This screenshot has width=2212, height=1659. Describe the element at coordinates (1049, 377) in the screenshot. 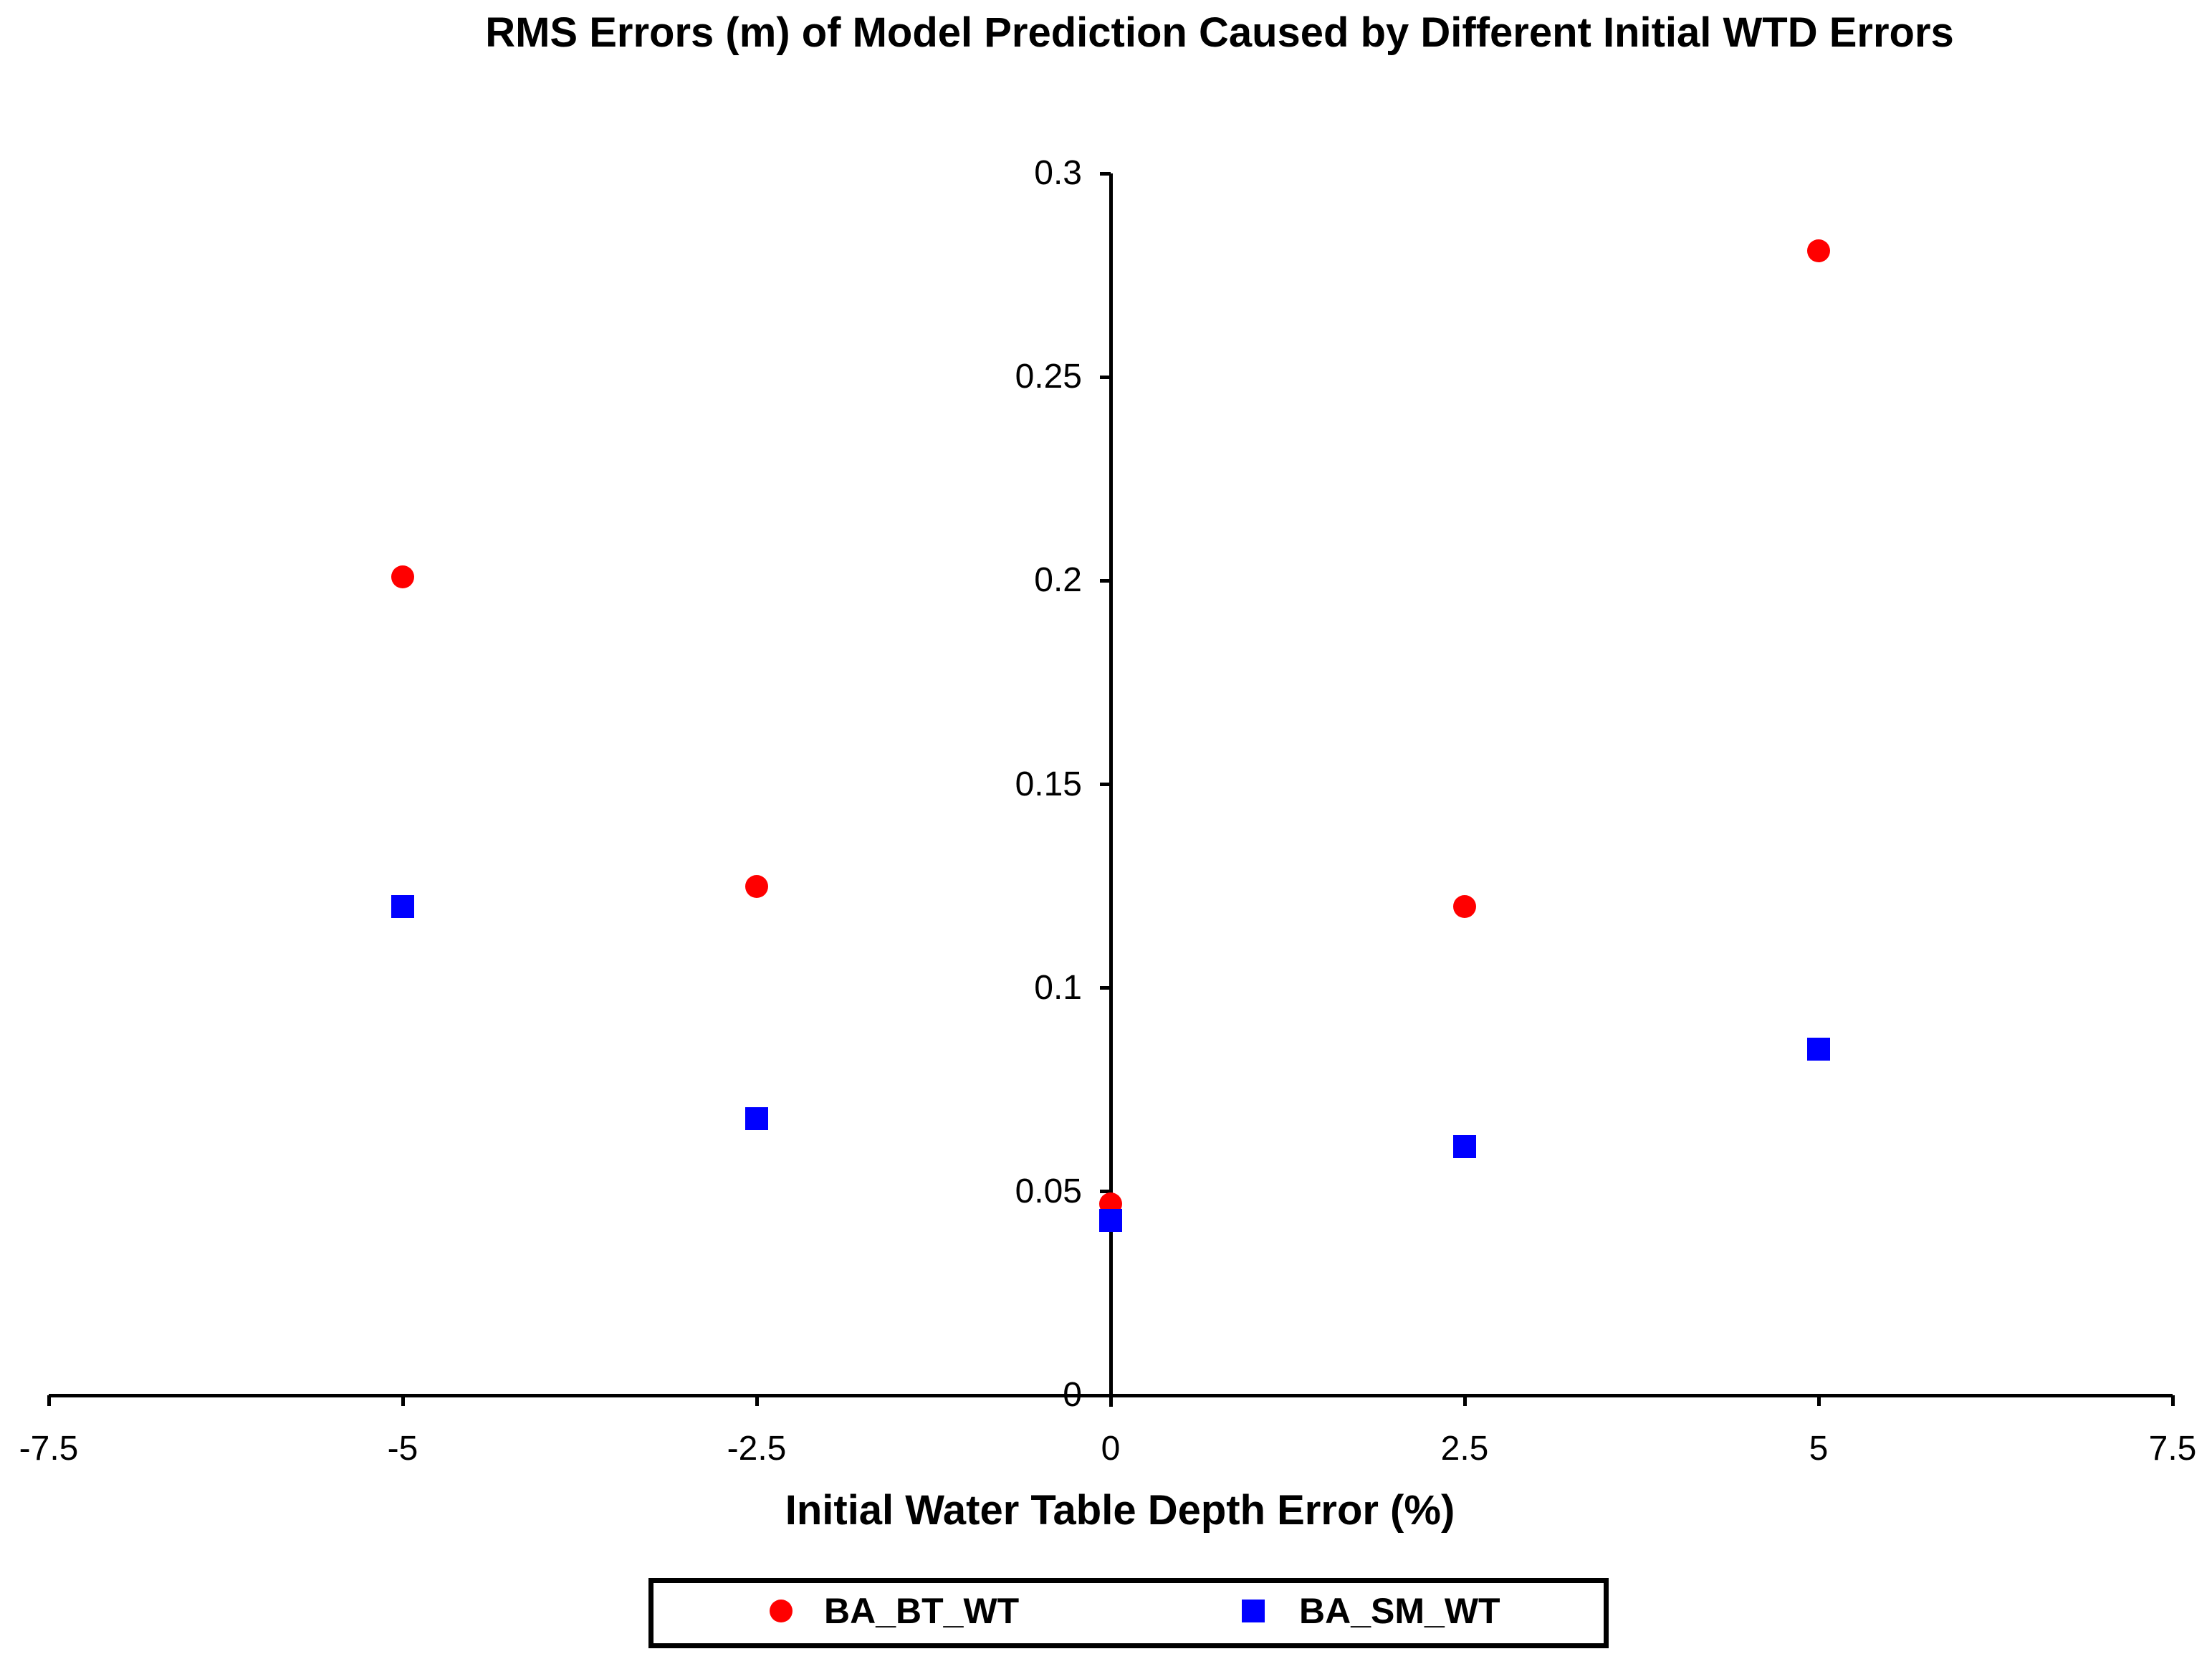

I see `y-tick-label: 0.25` at that location.